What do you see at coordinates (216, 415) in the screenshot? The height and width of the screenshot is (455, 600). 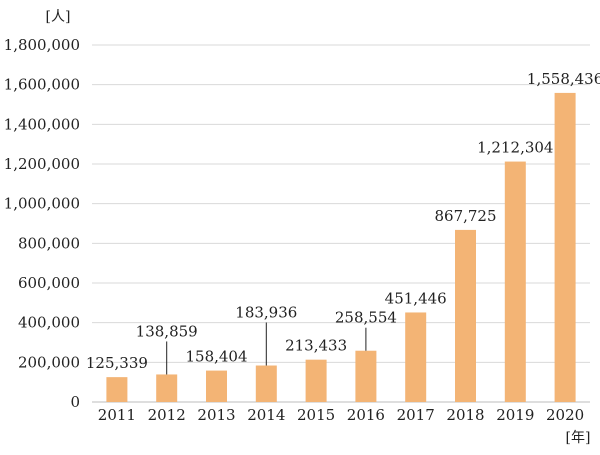 I see `x-tick-label: 2013` at bounding box center [216, 415].